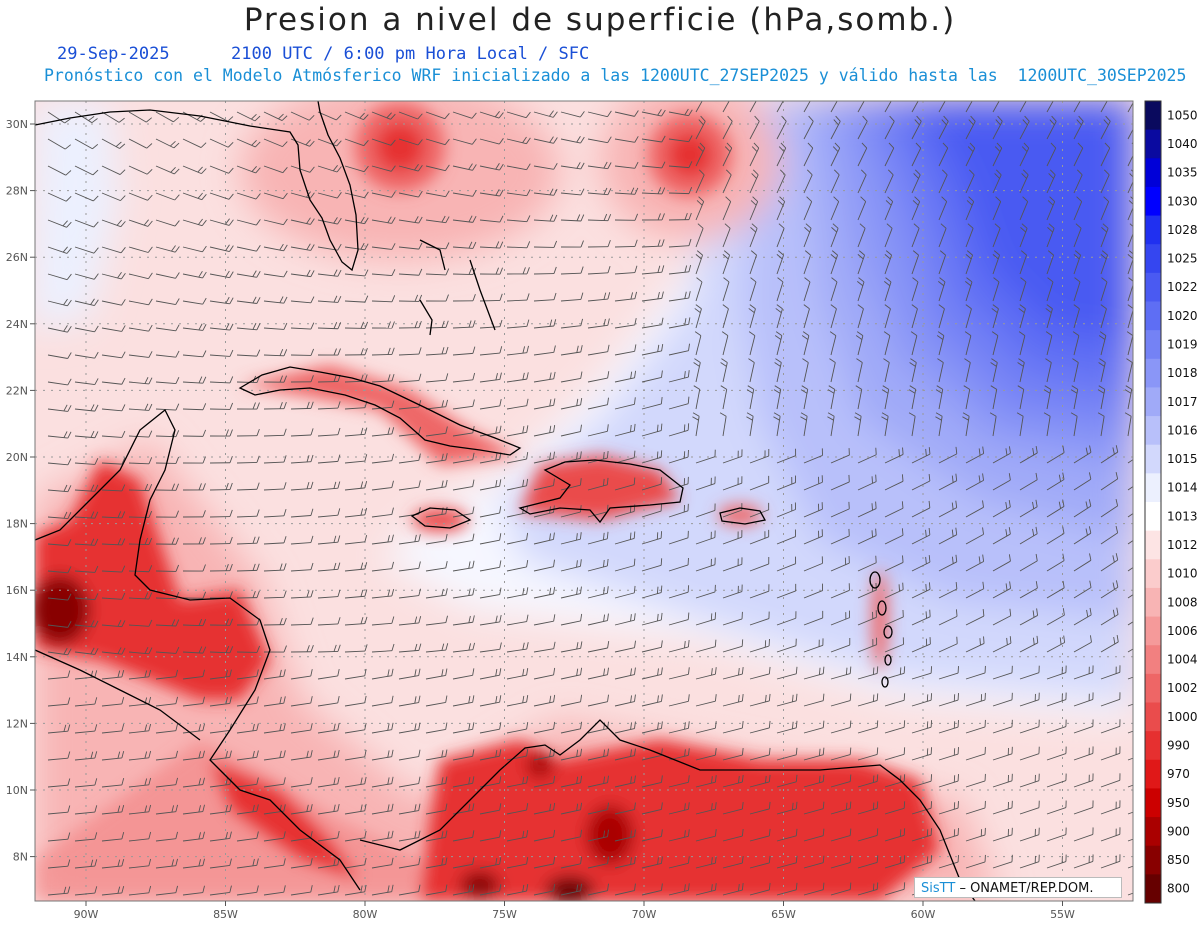 The height and width of the screenshot is (927, 1200). I want to click on lon-tick-label: 75W, so click(504, 914).